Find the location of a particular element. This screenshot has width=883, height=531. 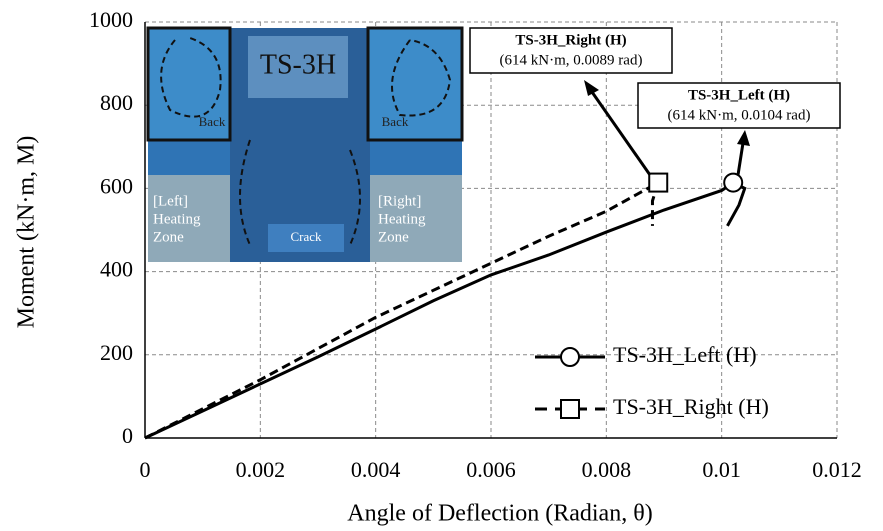

y-tick-label: 600 is located at coordinates (116, 185).